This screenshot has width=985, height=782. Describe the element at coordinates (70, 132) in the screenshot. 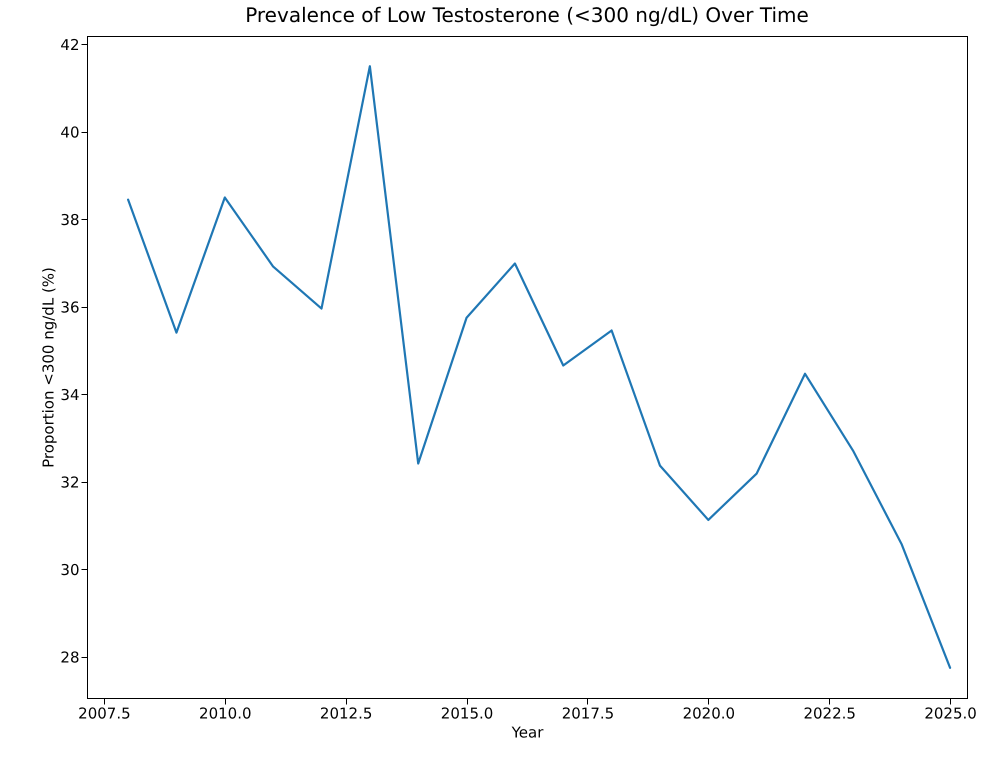

I see `y-tick-label: 40` at that location.